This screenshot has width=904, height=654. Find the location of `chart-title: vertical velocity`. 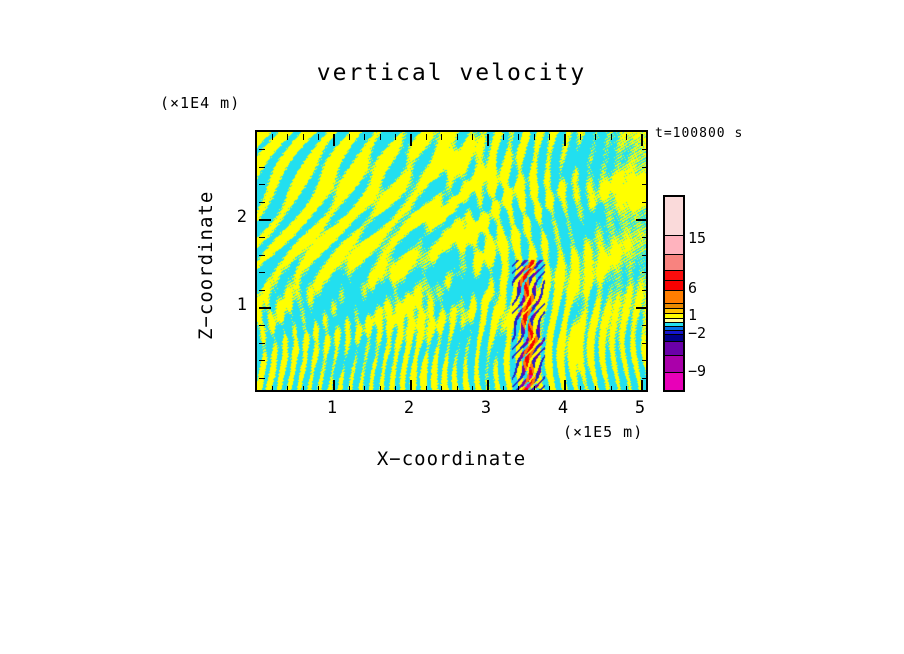

chart-title: vertical velocity is located at coordinates (451, 73).